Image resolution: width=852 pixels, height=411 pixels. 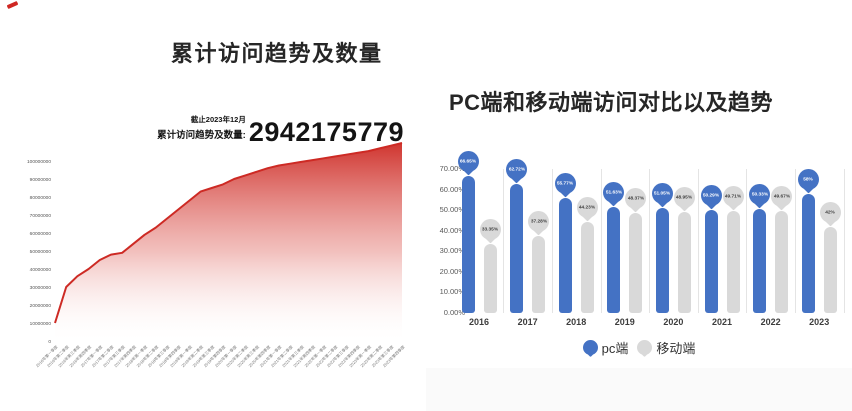 What do you see at coordinates (733, 261) in the screenshot?
I see `mobile-bar-2021` at bounding box center [733, 261].